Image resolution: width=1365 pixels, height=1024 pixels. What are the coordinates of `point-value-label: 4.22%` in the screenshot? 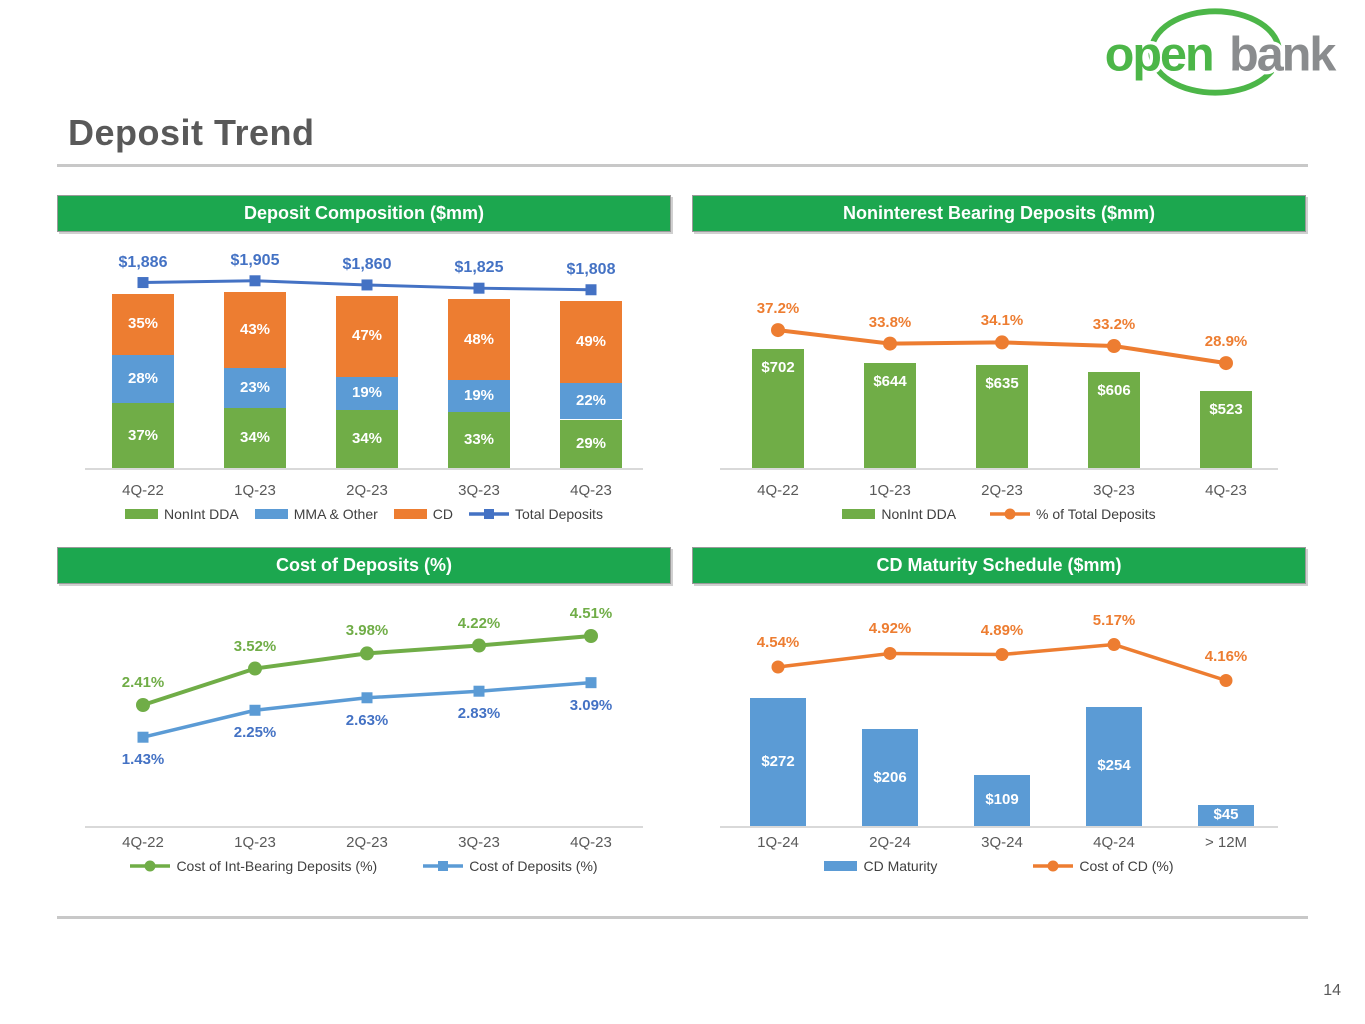 It's located at (479, 623).